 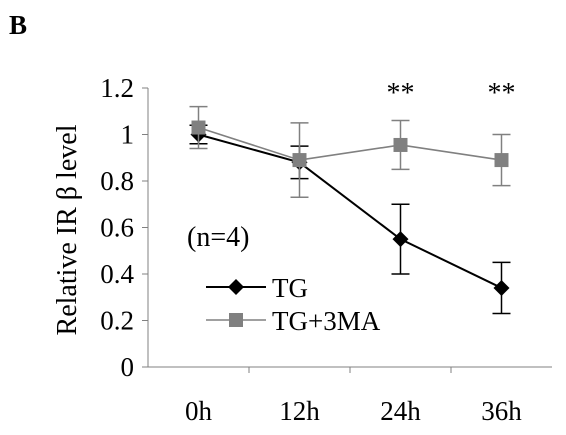 What do you see at coordinates (218, 237) in the screenshot?
I see `sample-size-annotation: (n=4)` at bounding box center [218, 237].